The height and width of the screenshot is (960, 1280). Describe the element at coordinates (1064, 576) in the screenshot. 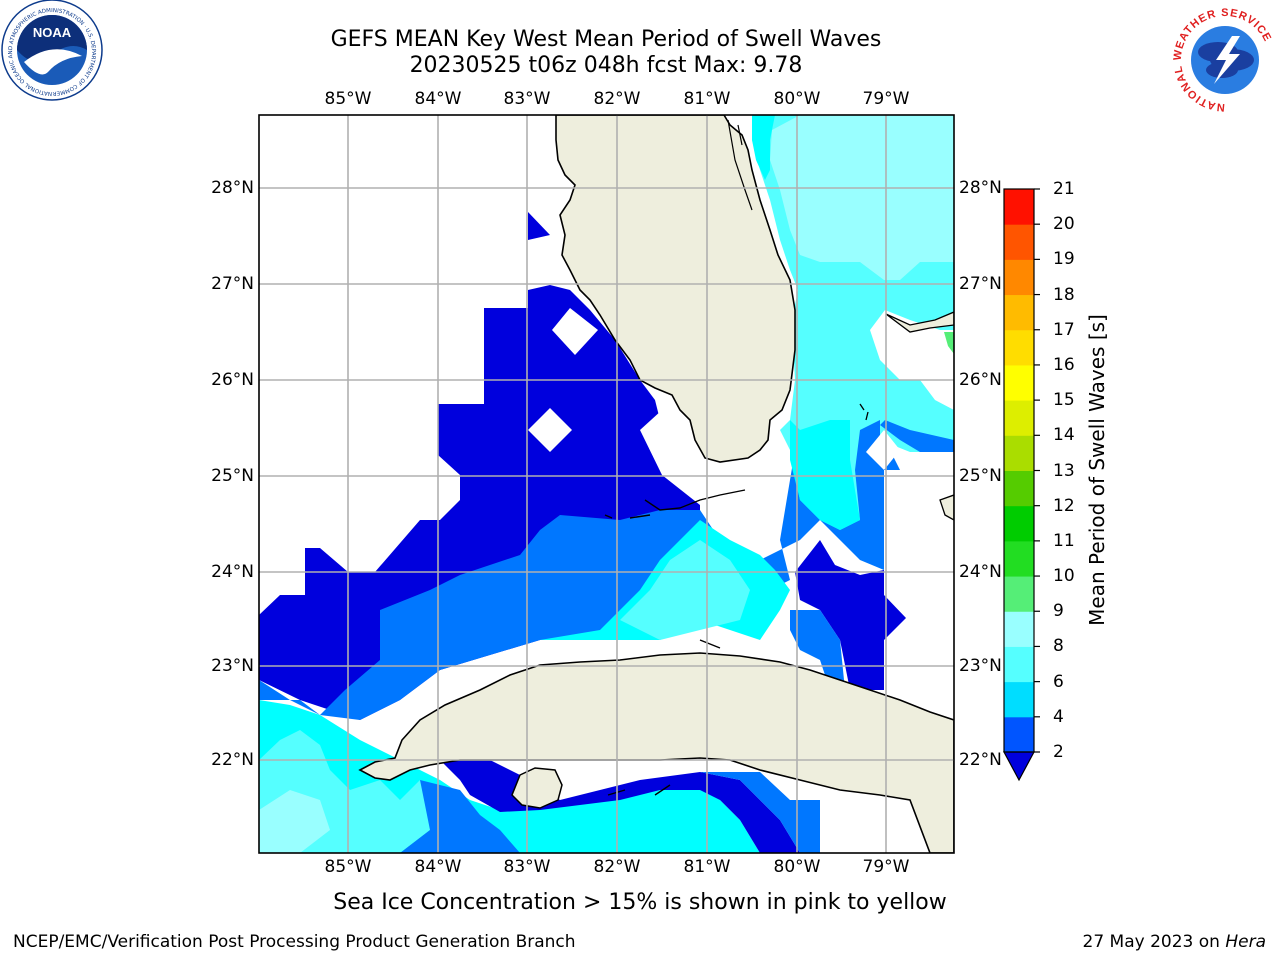

I see `colorbar-tick-5: 10` at that location.